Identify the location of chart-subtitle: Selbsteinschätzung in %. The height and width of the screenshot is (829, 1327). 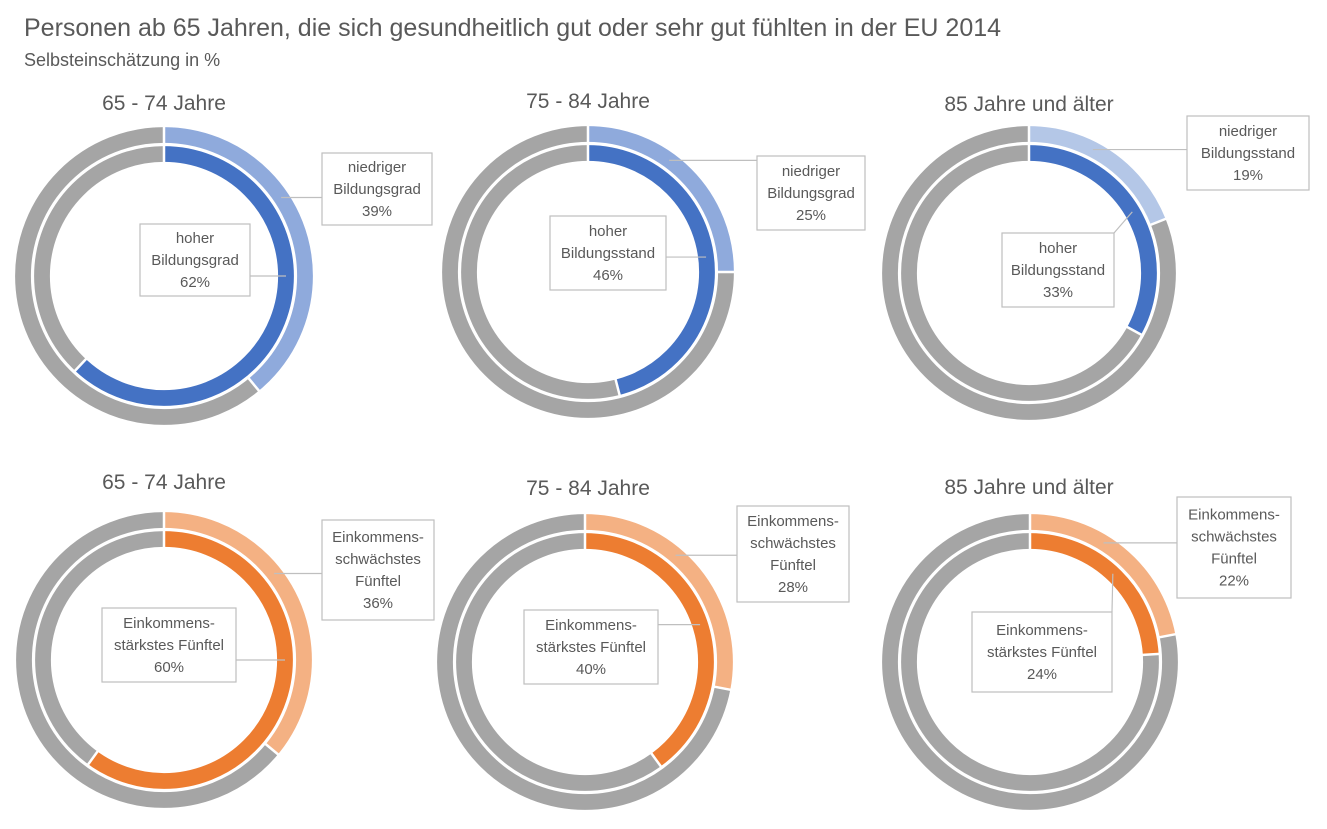
(122, 60).